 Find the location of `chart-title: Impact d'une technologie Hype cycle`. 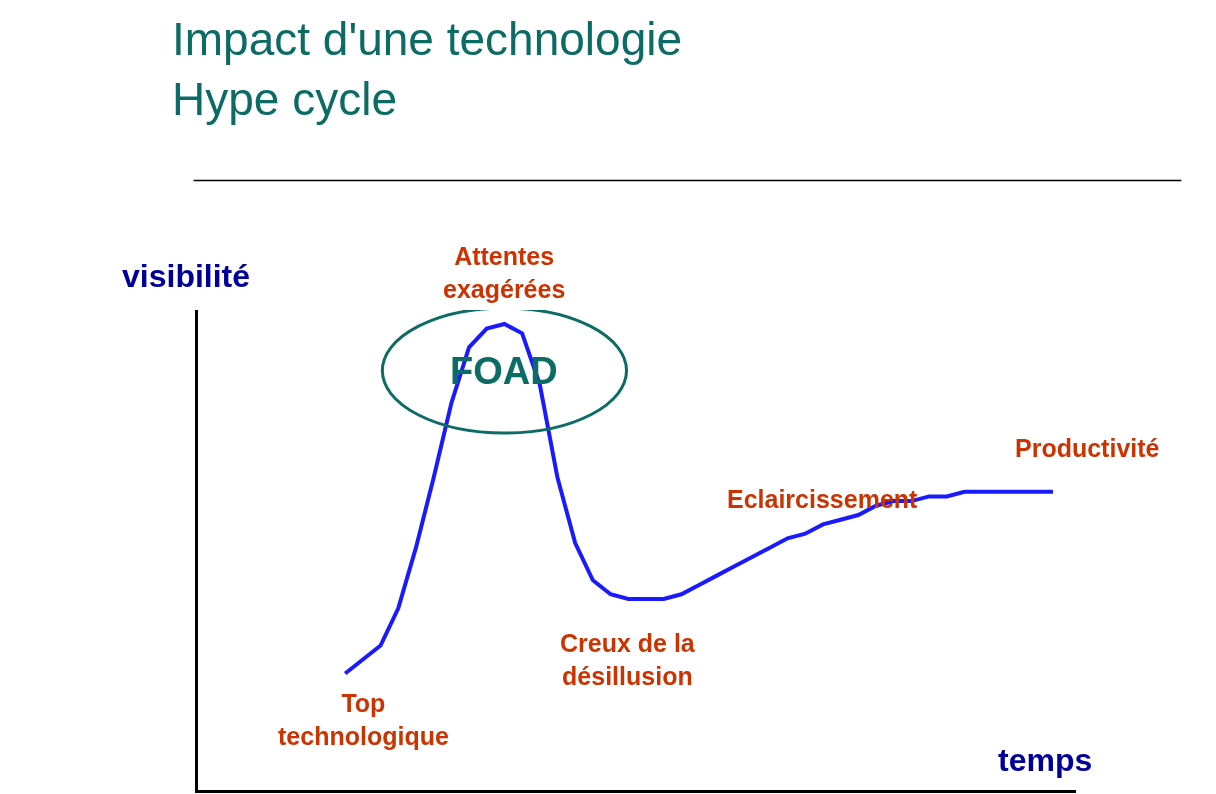

chart-title: Impact d'une technologie Hype cycle is located at coordinates (427, 69).